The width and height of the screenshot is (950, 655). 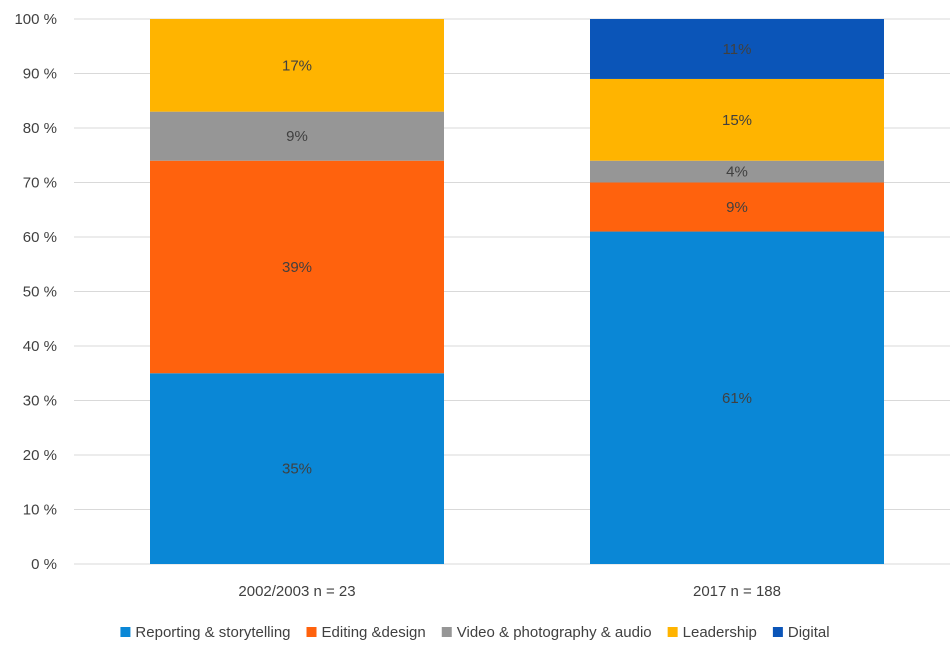 What do you see at coordinates (40, 183) in the screenshot?
I see `y-tick-label: 70 %` at bounding box center [40, 183].